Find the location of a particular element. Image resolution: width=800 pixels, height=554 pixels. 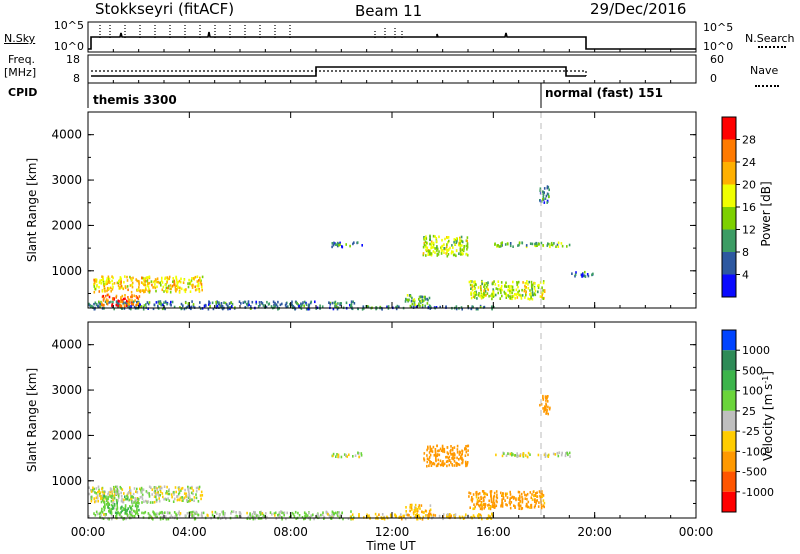

nave-trace-end is located at coordinates (576, 73).